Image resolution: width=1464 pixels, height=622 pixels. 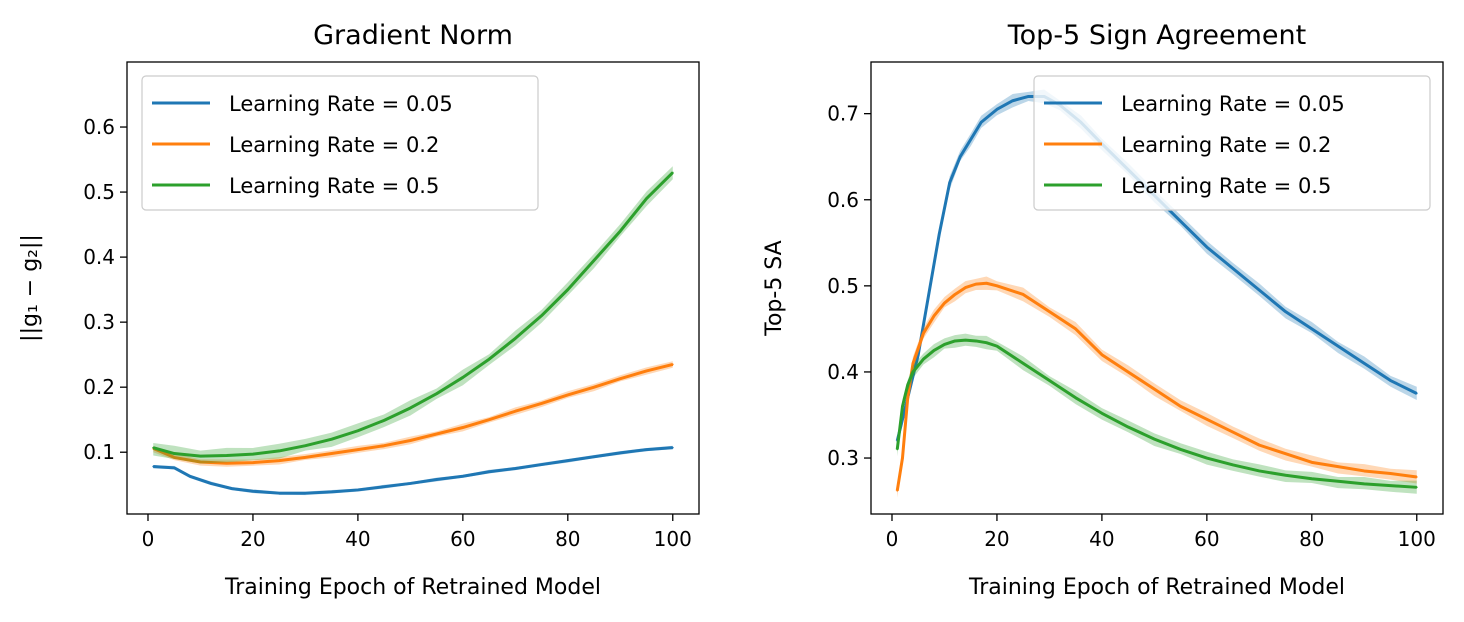 What do you see at coordinates (334, 186) in the screenshot?
I see `chart1-legend-label-3: Learning Rate = 0.5` at bounding box center [334, 186].